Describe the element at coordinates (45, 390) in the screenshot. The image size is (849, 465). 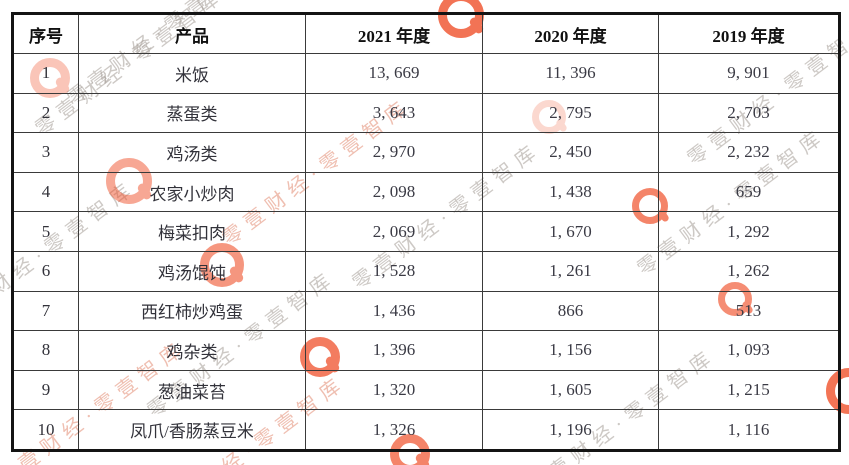
I see `row-number-cell: 9` at that location.